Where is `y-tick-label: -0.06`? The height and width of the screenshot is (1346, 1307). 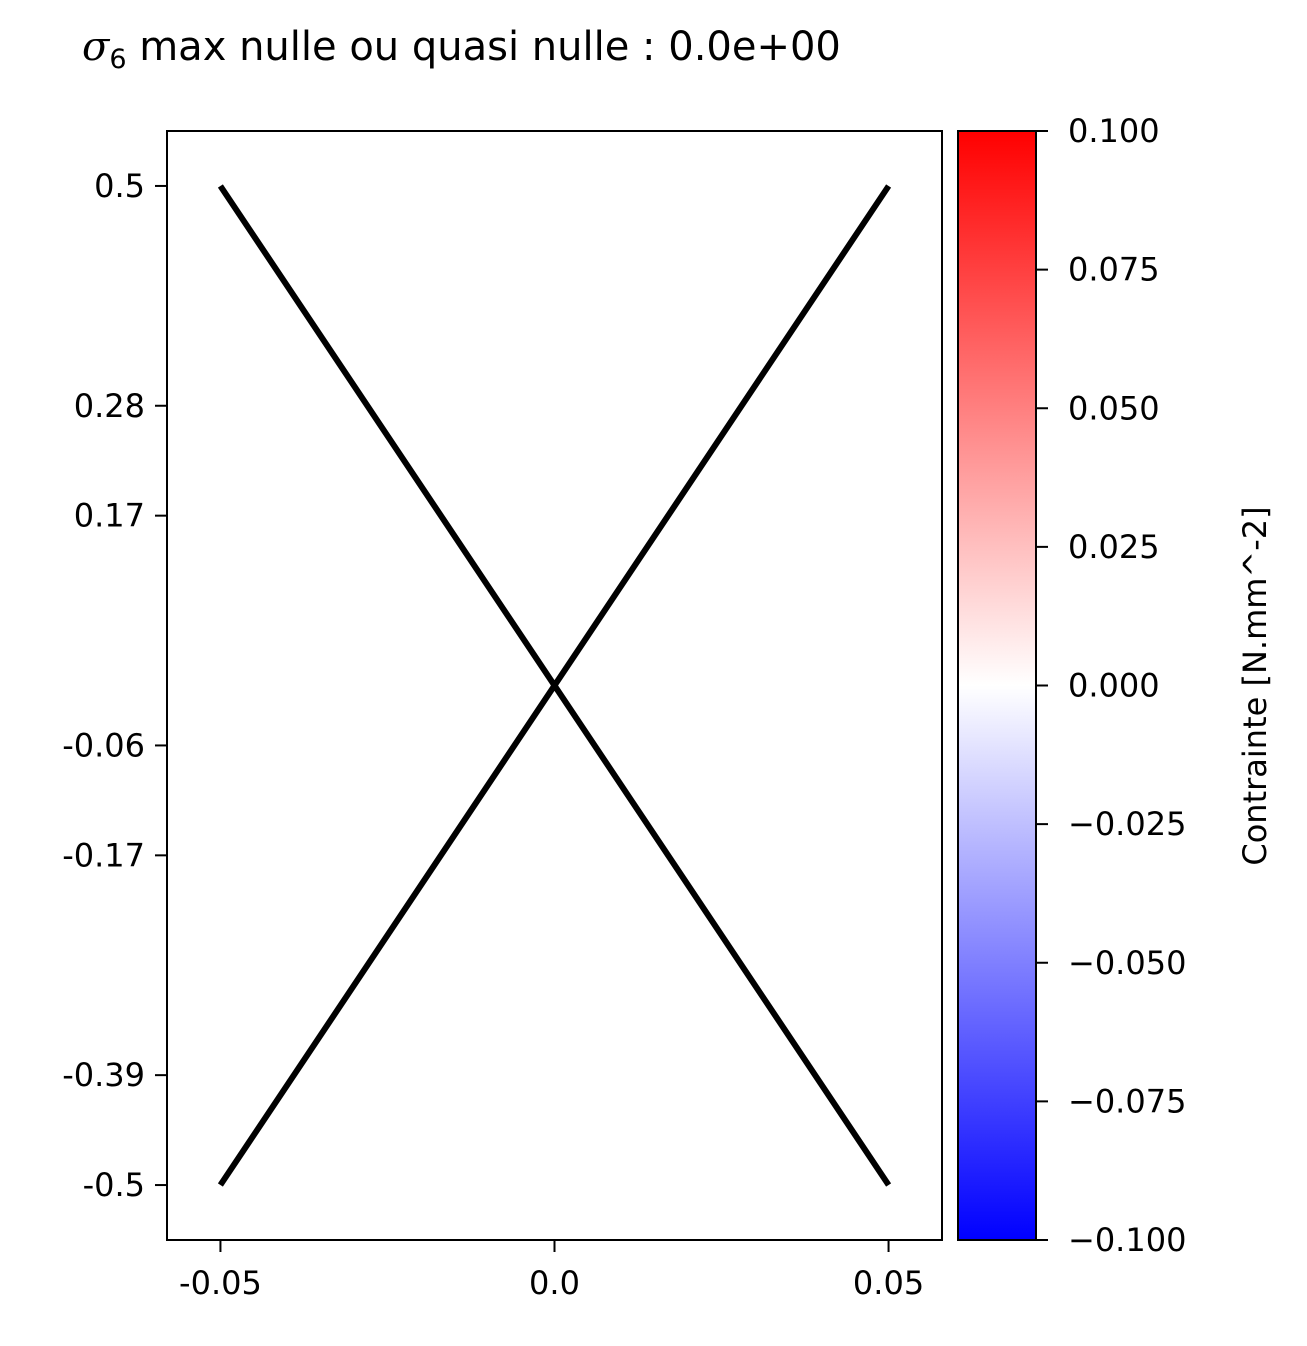 y-tick-label: -0.06 is located at coordinates (103, 745).